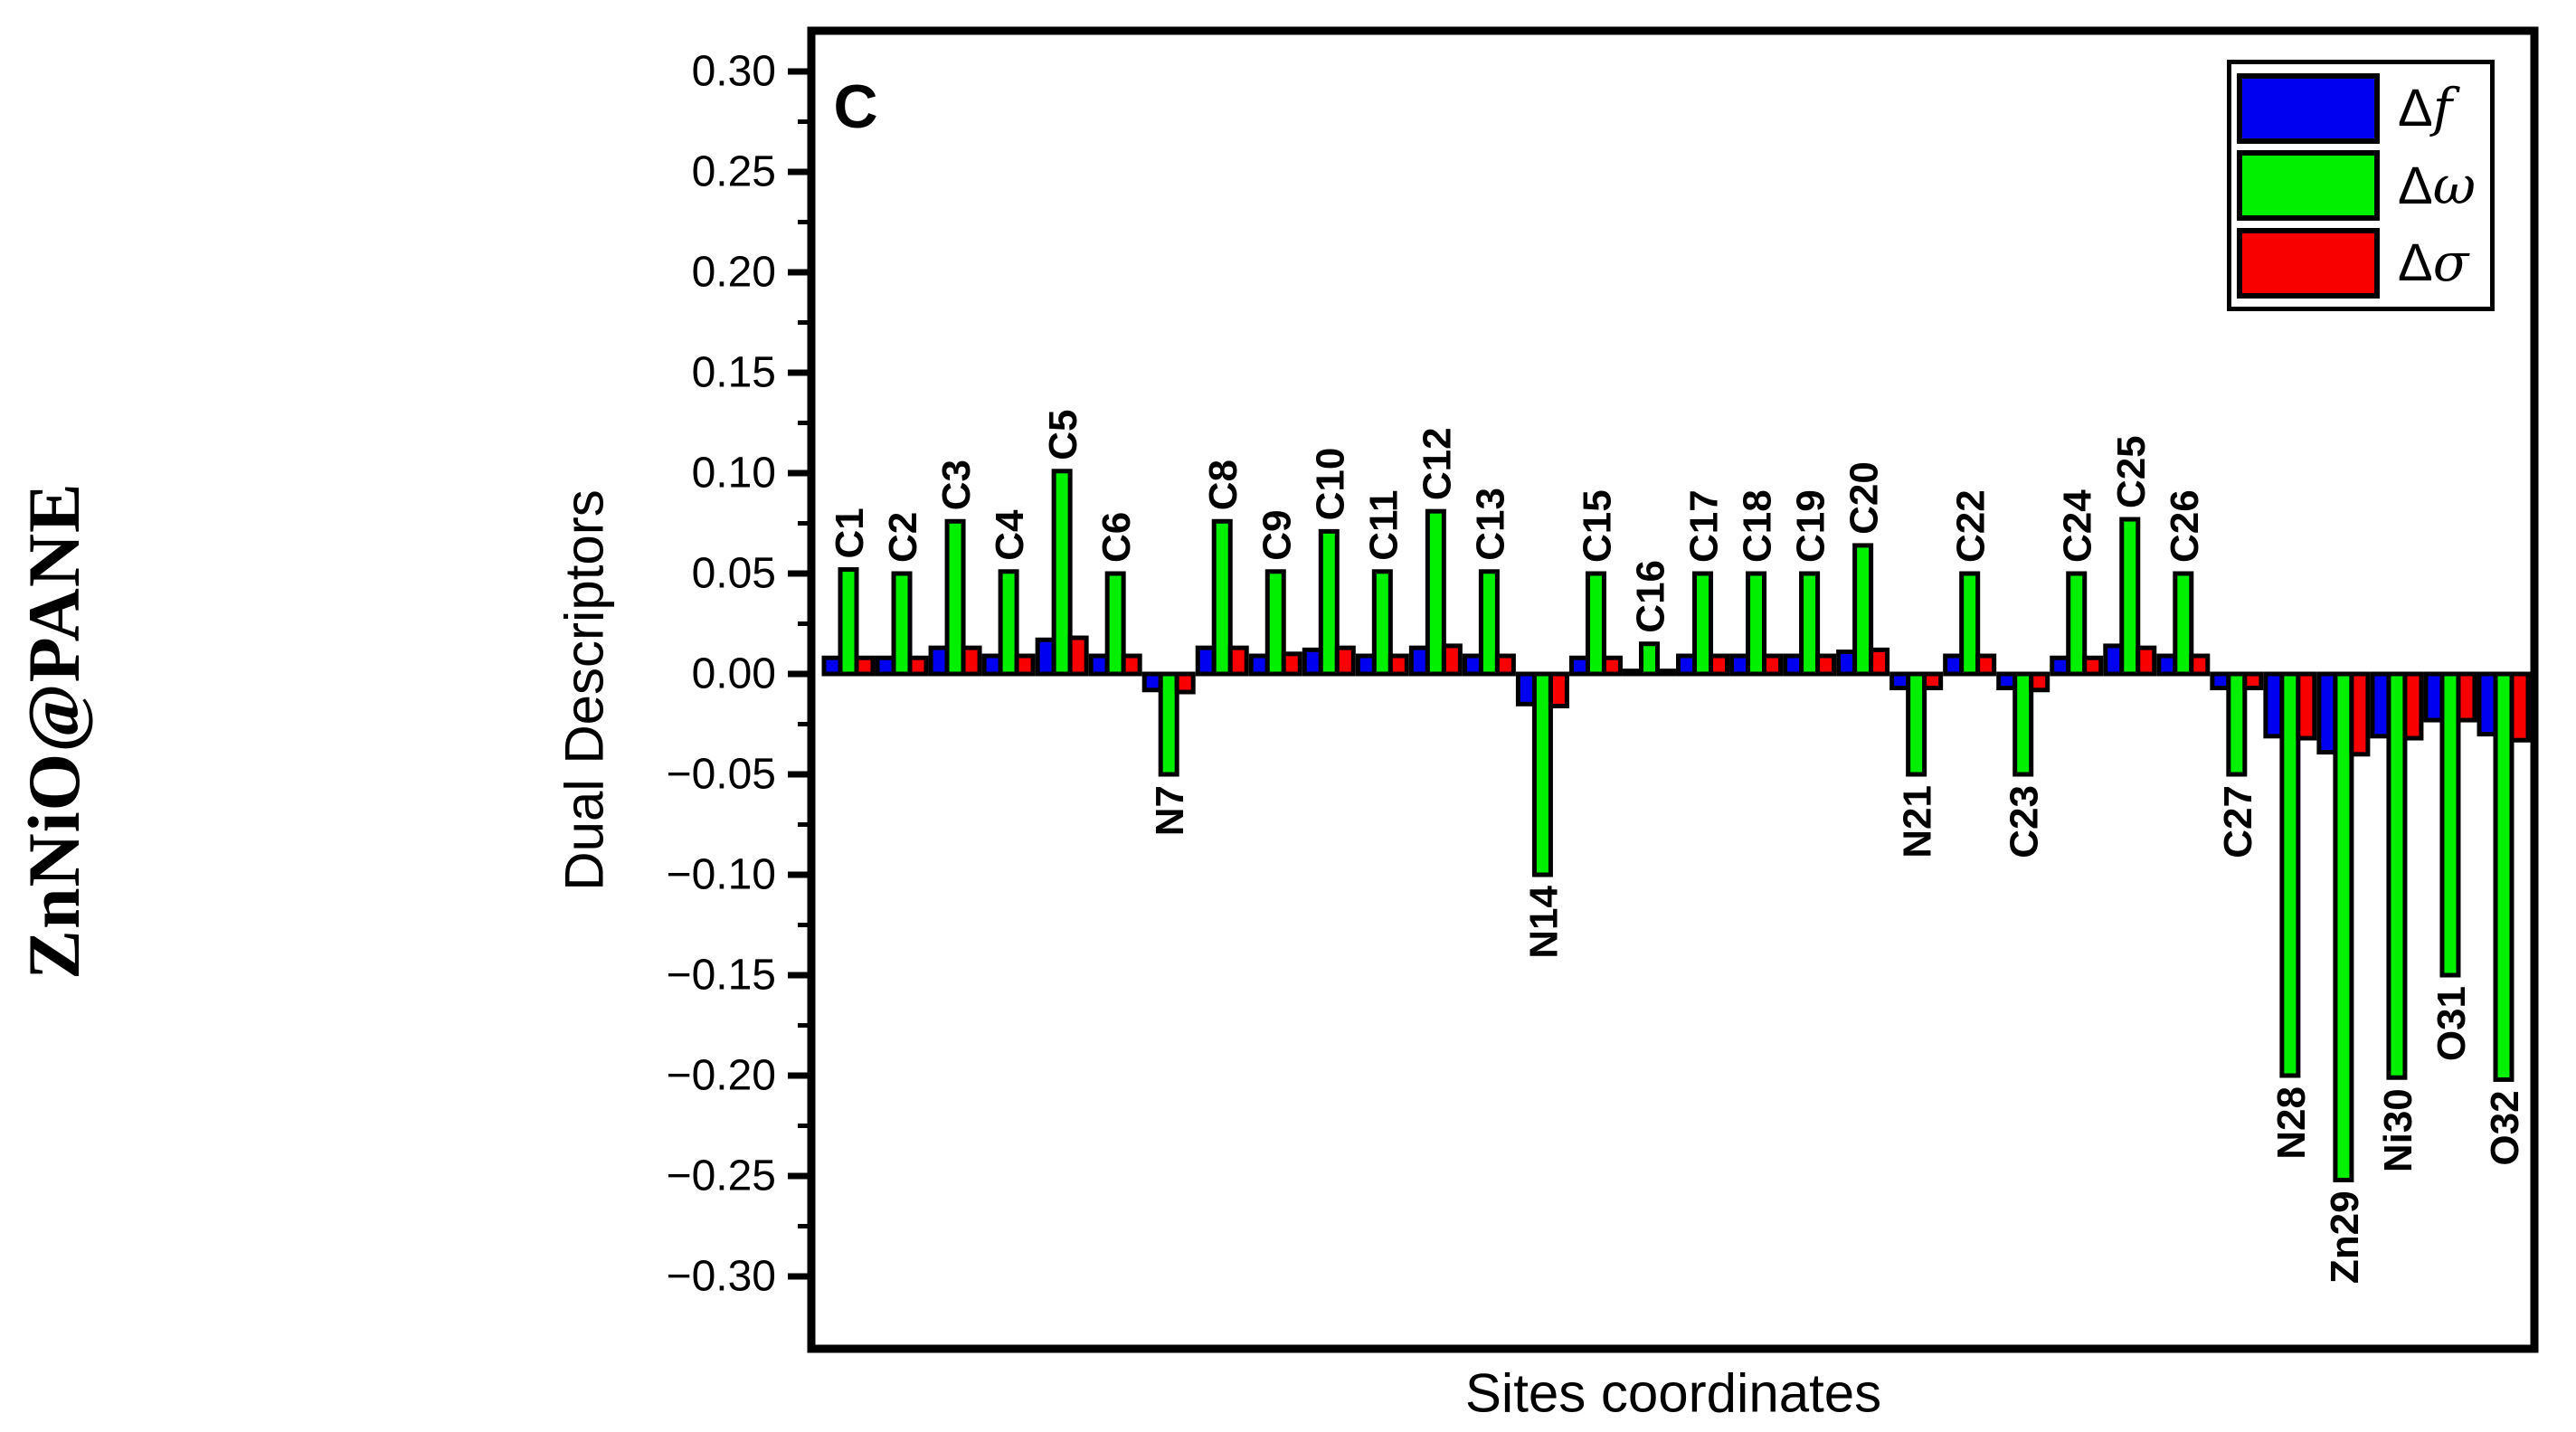  Describe the element at coordinates (1168, 724) in the screenshot. I see `bar-Δω-N7` at that location.